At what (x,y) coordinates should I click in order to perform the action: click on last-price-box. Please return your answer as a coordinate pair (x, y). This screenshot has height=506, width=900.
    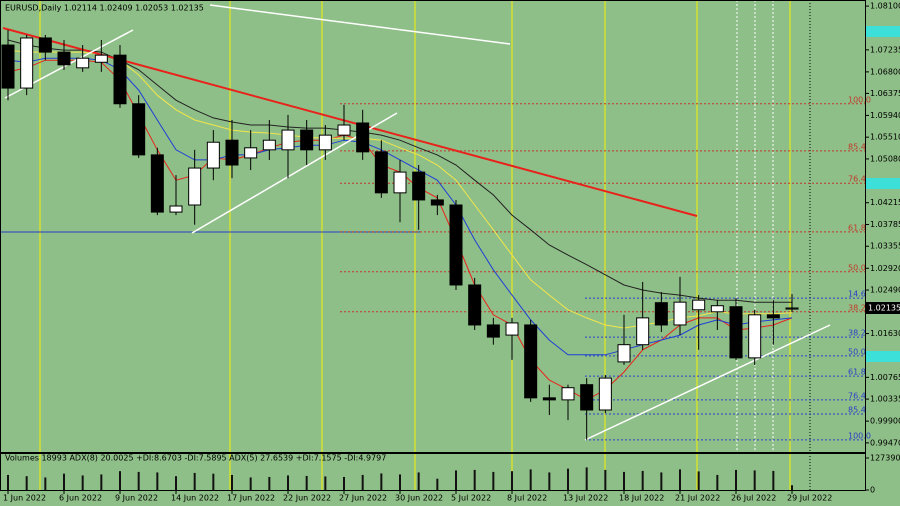
    Looking at the image, I should click on (883, 307).